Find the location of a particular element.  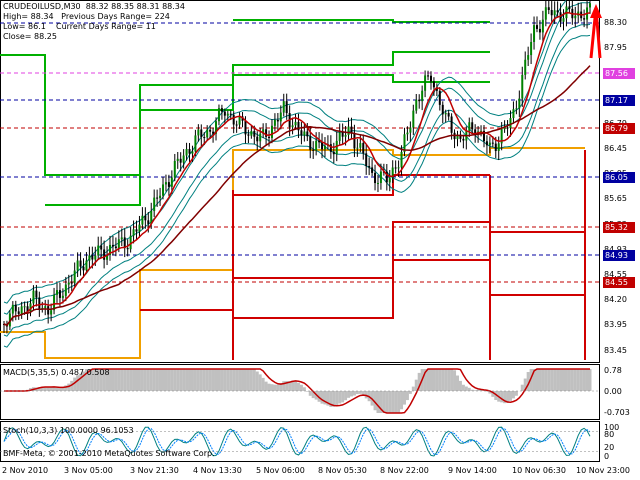

price-badge: 85.32 is located at coordinates (619, 227).